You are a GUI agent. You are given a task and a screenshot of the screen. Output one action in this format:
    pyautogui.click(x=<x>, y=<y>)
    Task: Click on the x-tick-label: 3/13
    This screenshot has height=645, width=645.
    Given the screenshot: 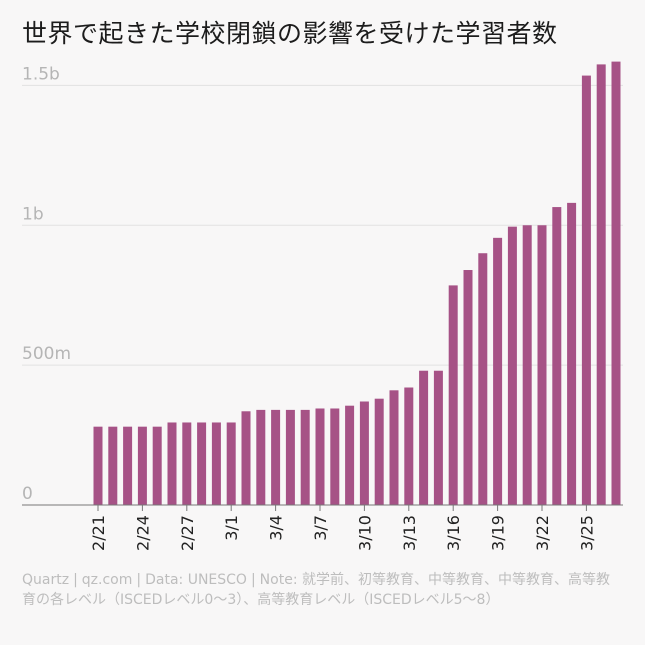 What is the action you would take?
    pyautogui.click(x=409, y=533)
    